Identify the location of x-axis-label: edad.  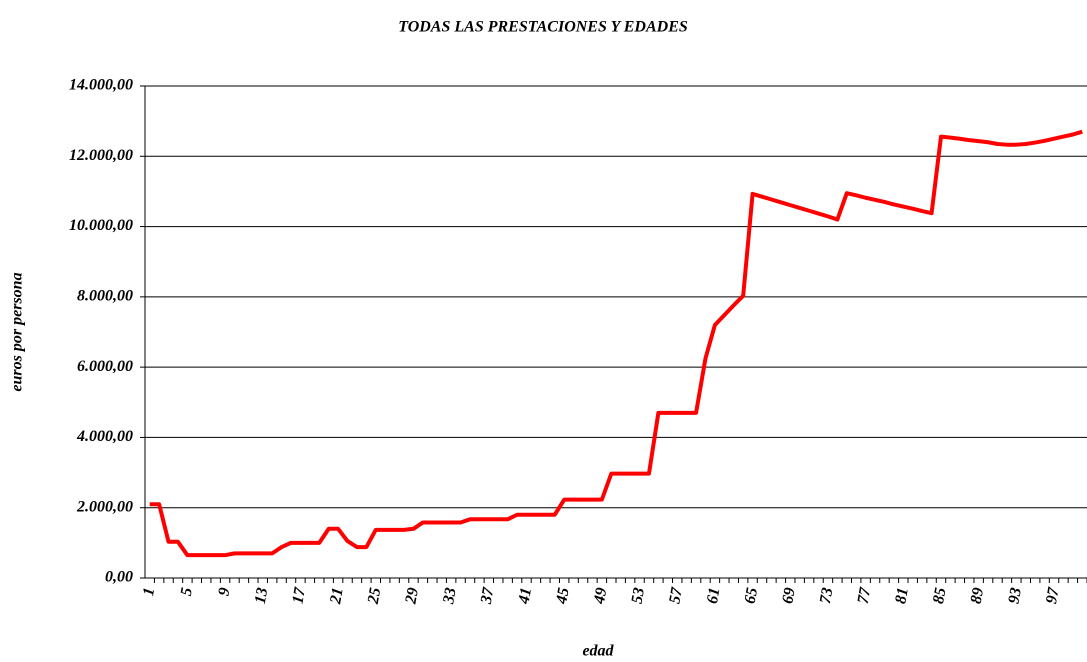
(598, 651).